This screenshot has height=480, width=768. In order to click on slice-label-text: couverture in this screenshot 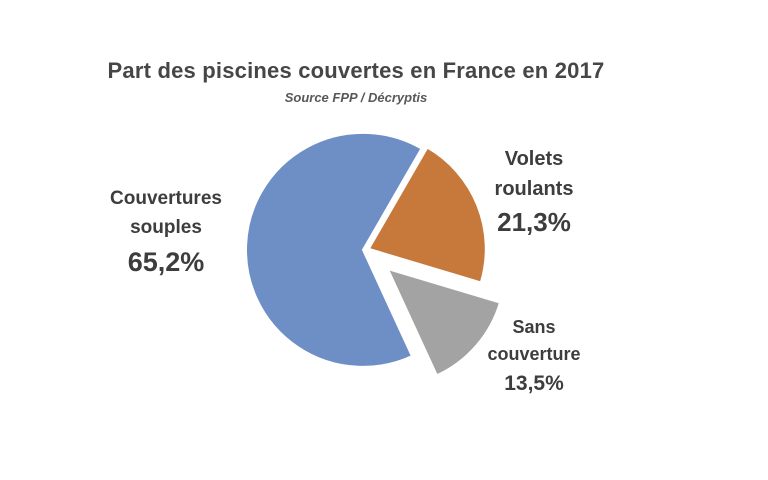, I will do `click(534, 354)`.